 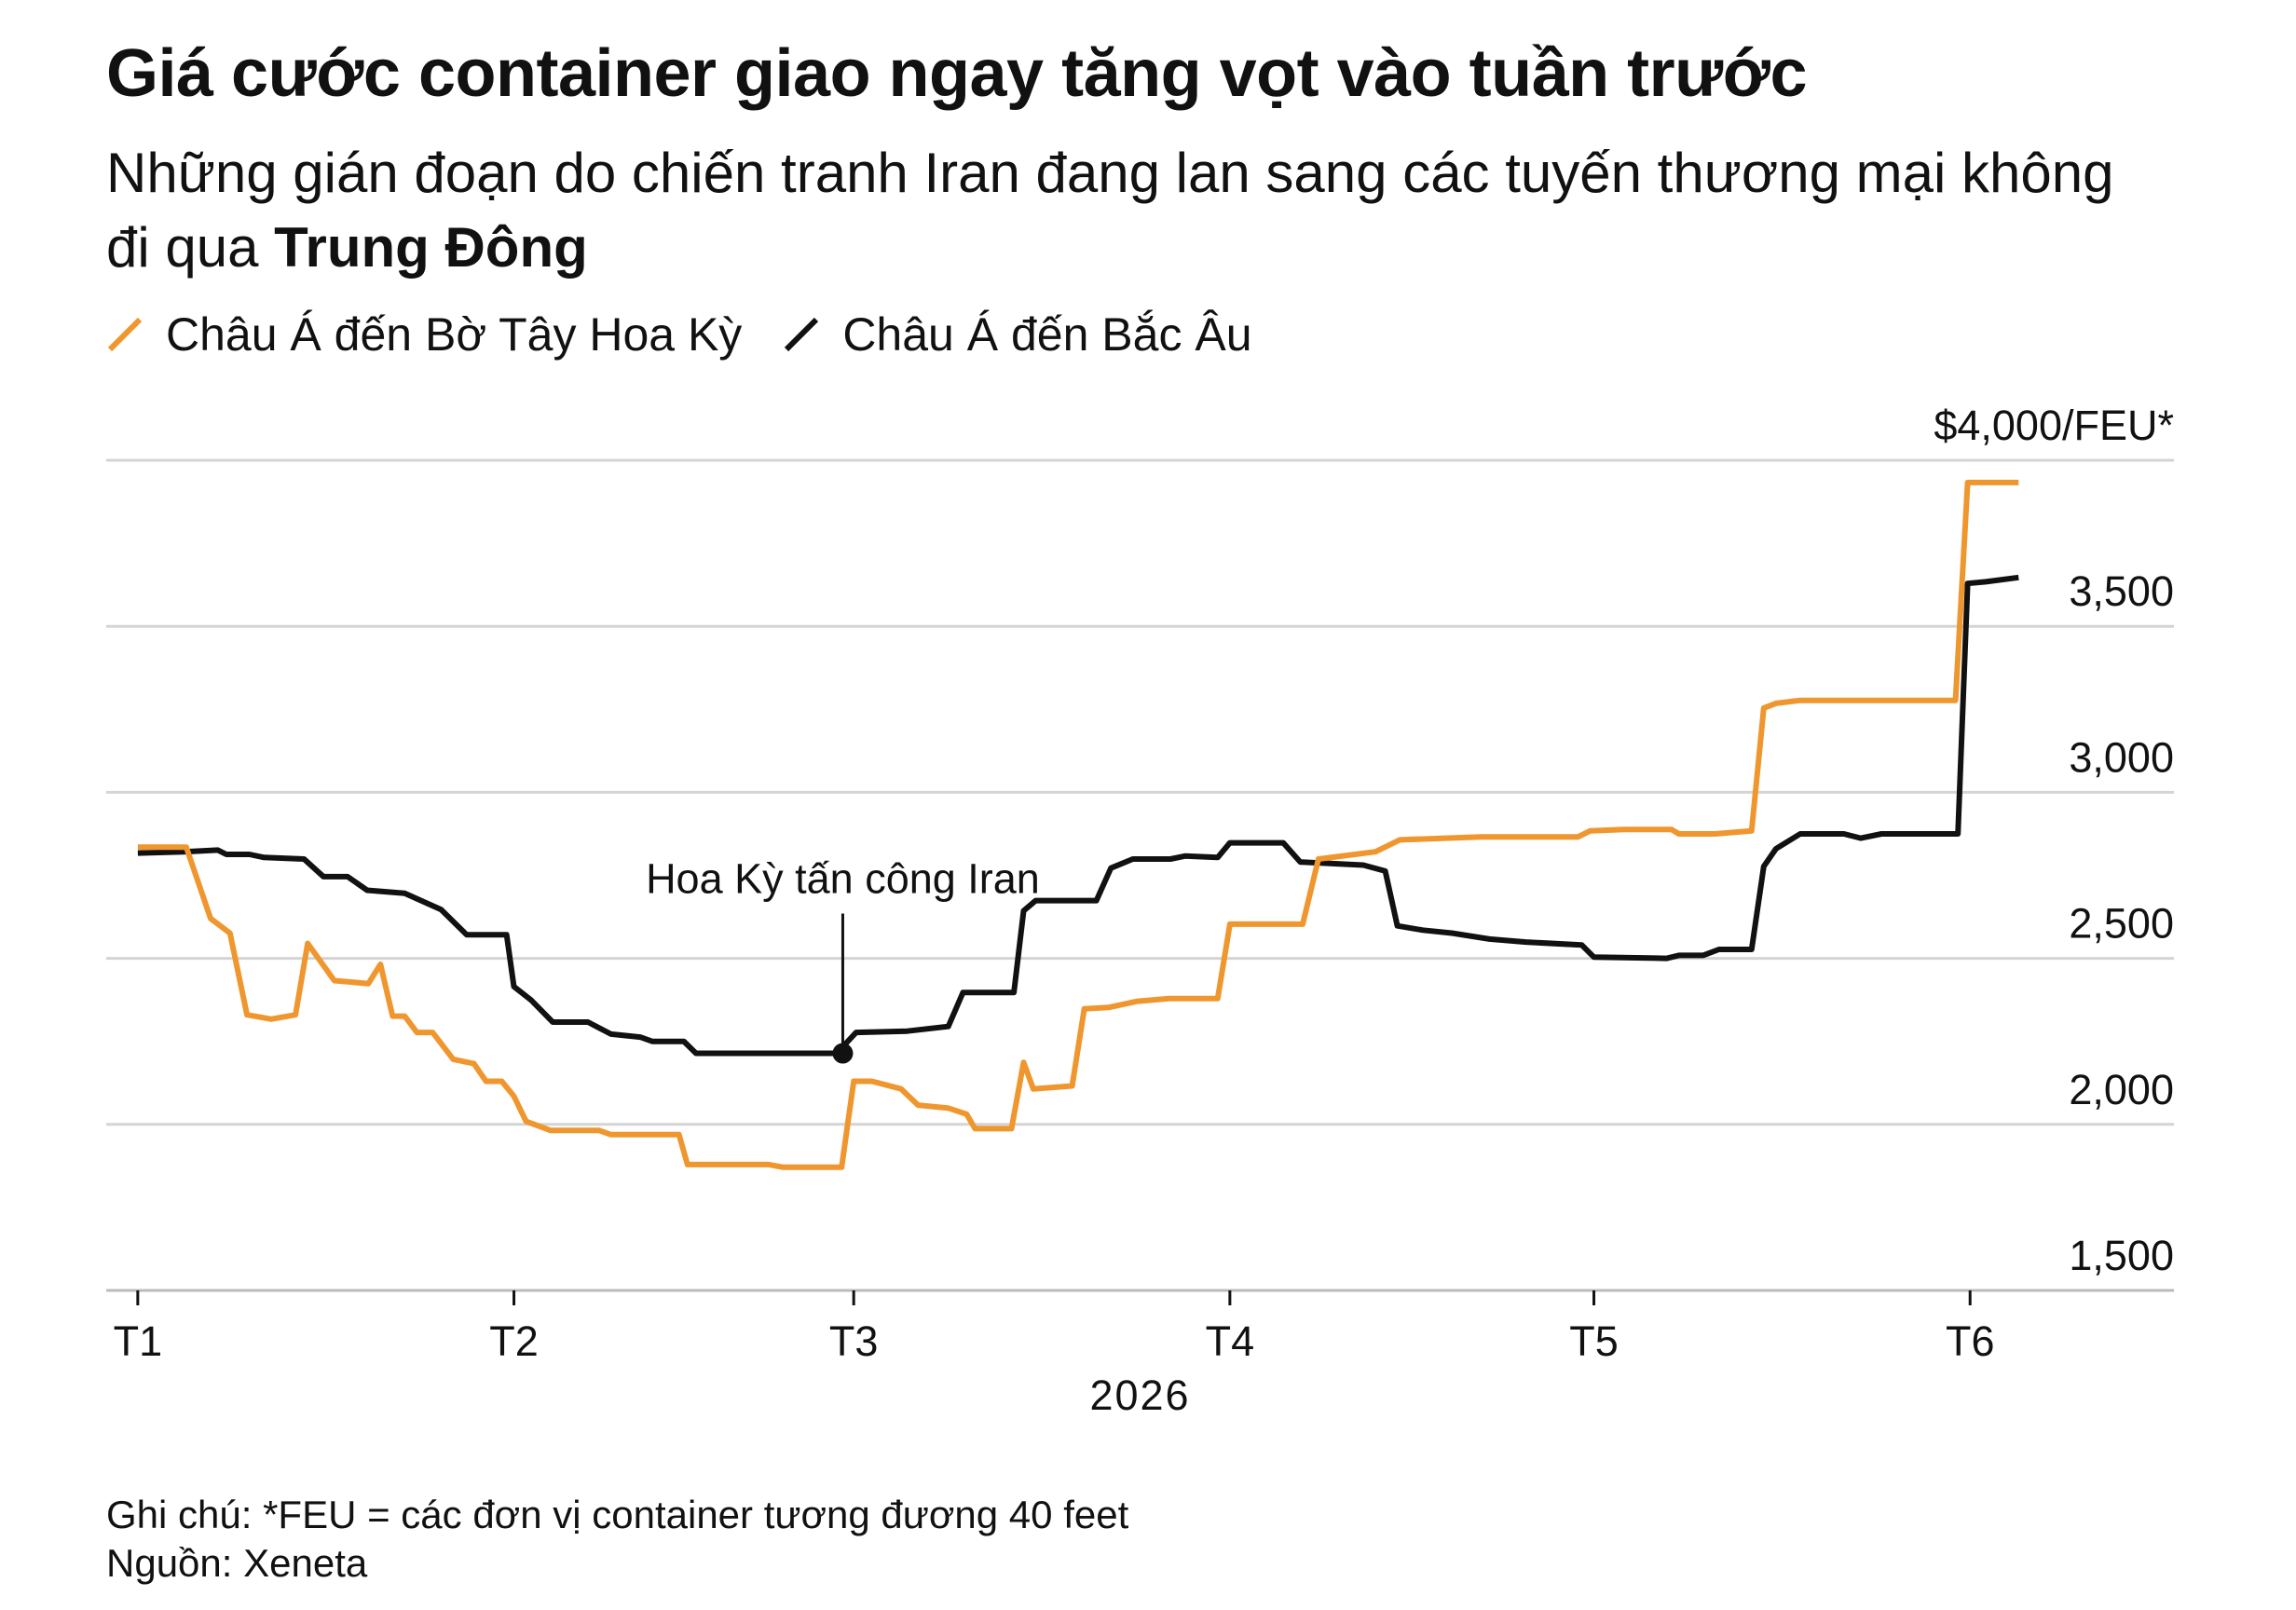 What do you see at coordinates (1139, 1395) in the screenshot?
I see `x-axis-label: 2026` at bounding box center [1139, 1395].